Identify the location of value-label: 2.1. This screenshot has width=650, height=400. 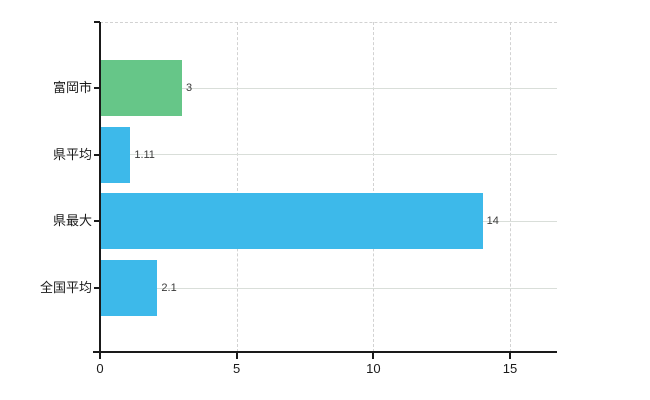
(169, 288).